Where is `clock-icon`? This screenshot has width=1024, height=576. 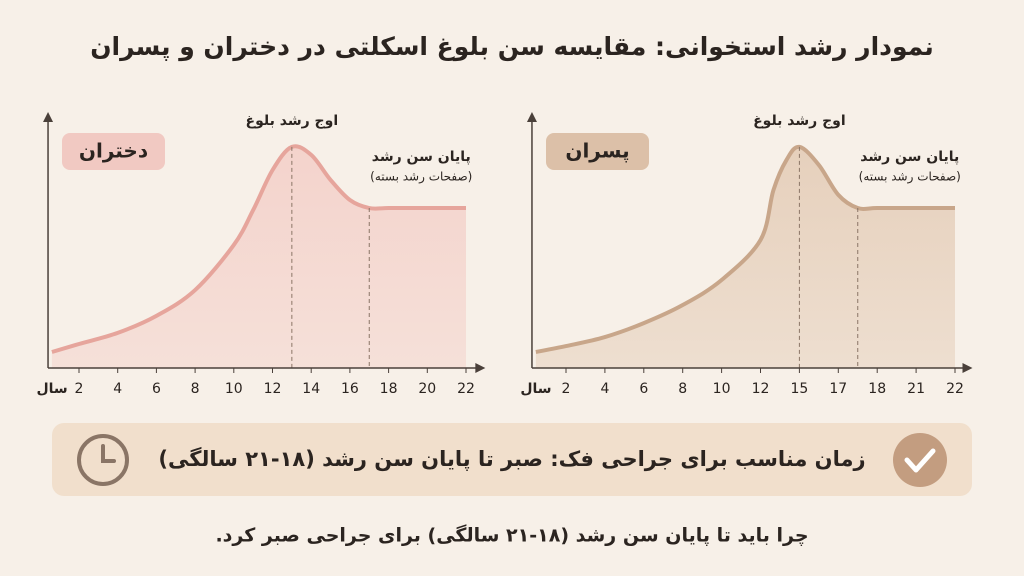 clock-icon is located at coordinates (103, 460).